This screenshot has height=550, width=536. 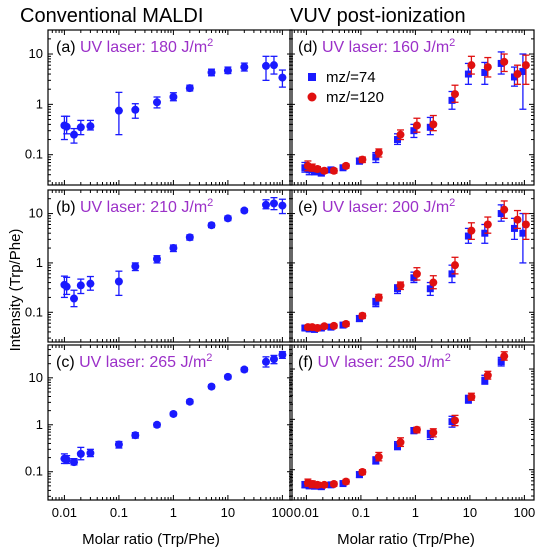 What do you see at coordinates (385, 47) in the screenshot?
I see `laser-fluence: UV laser: 160 J/m` at bounding box center [385, 47].